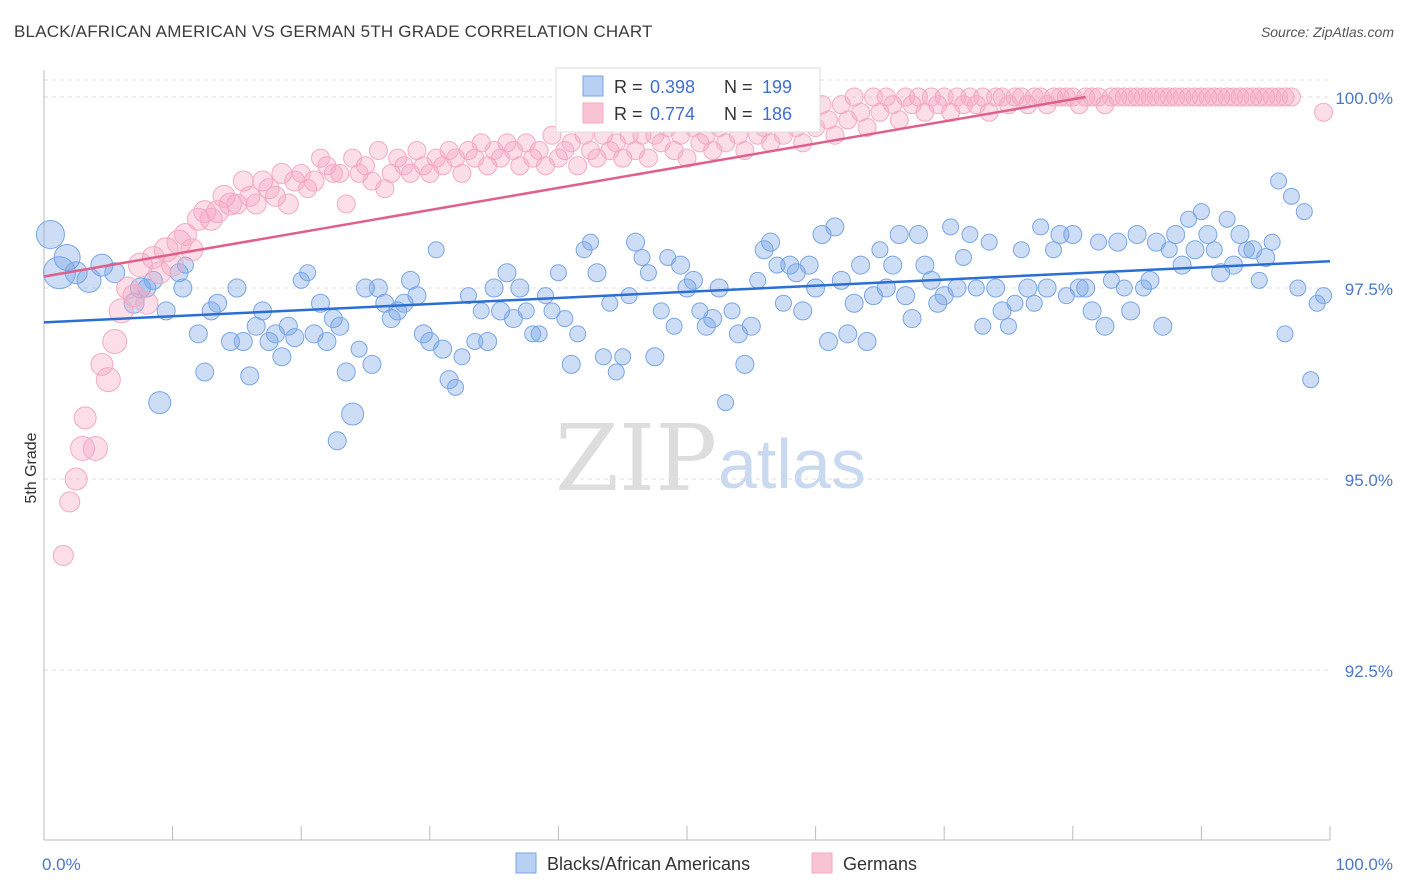  What do you see at coordinates (61, 864) in the screenshot?
I see `x-tick-label-0: 0.0%` at bounding box center [61, 864].